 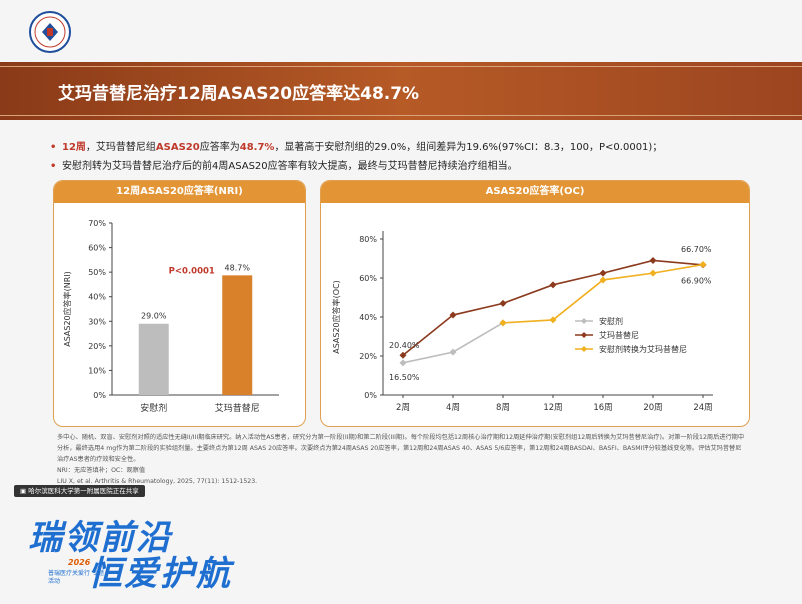 I want to click on x-tick-label: 2周, so click(x=403, y=408).